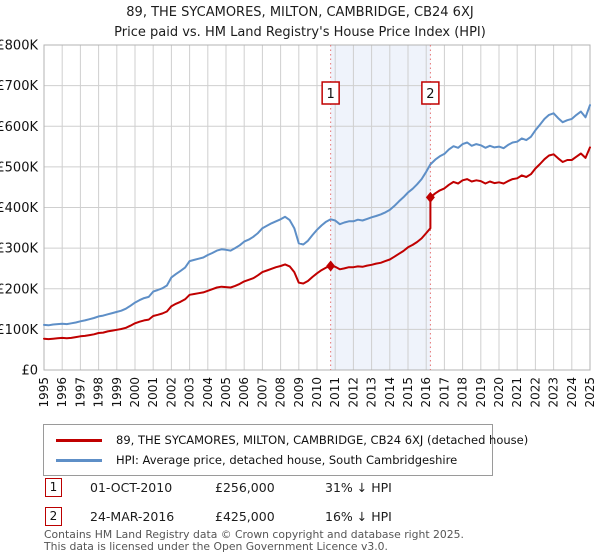 This screenshot has width=600, height=560. I want to click on y-tick-label: £800K, so click(19, 46).